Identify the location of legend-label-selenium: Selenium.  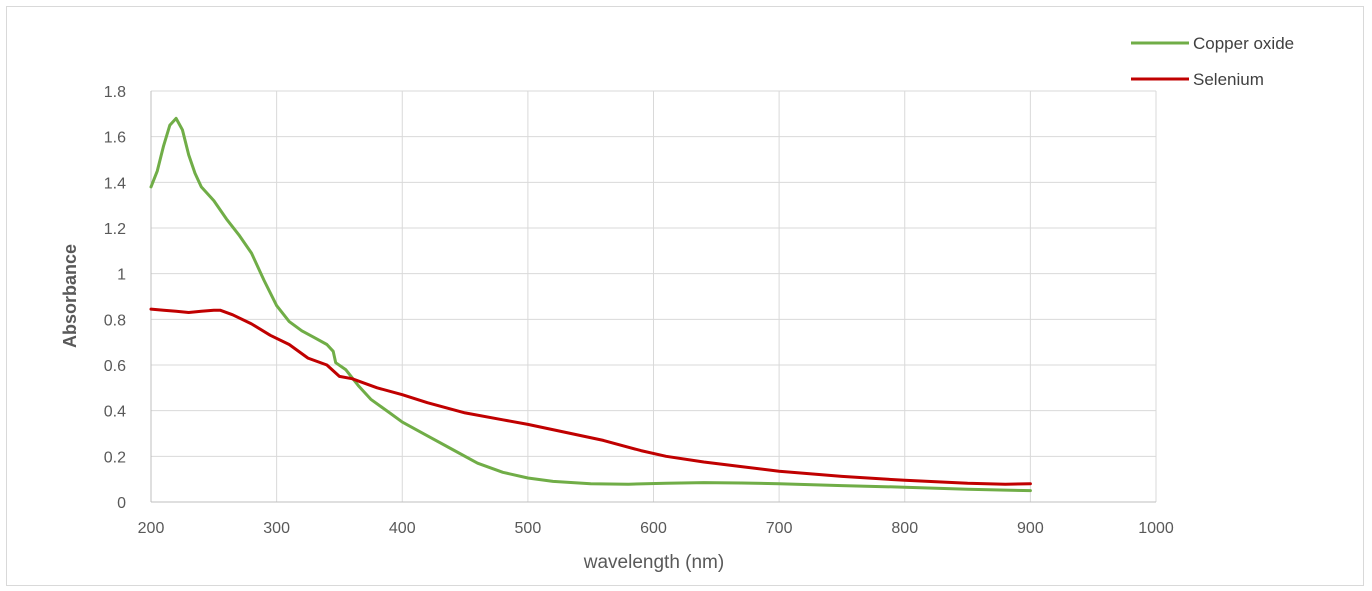
(1228, 79).